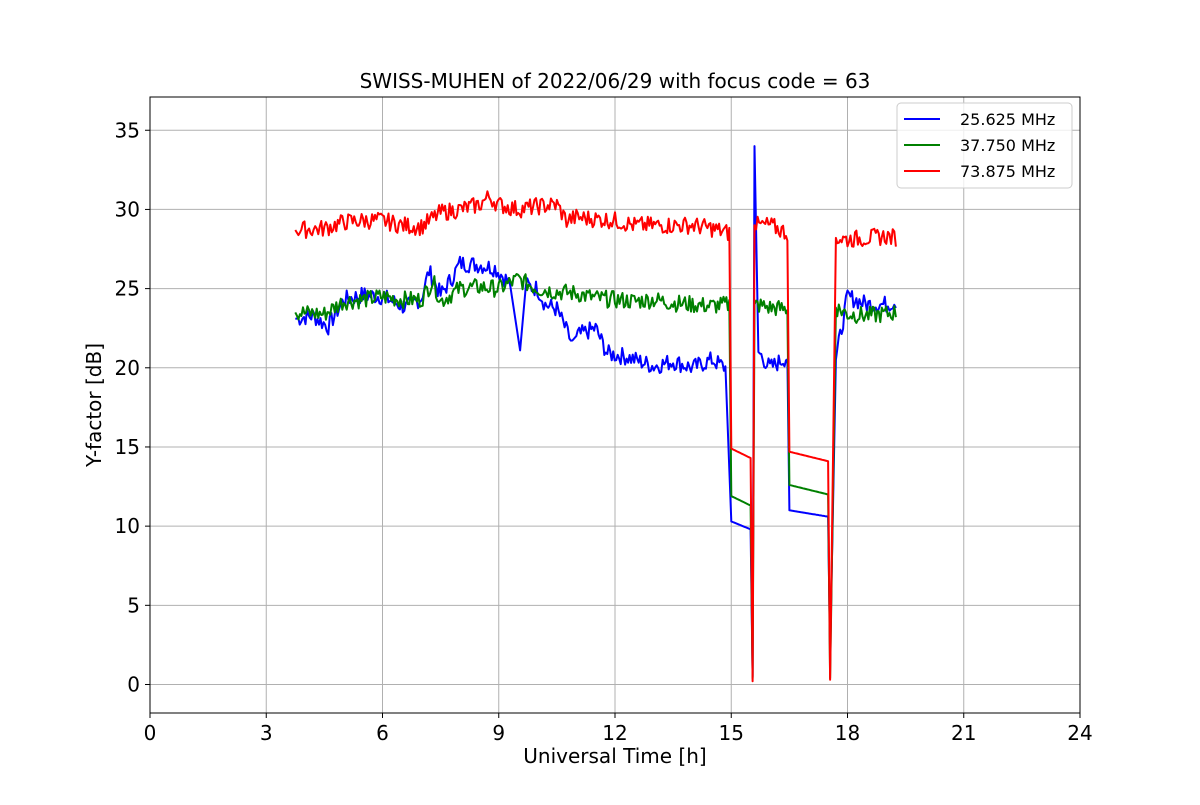 This screenshot has width=1200, height=805. Describe the element at coordinates (127, 130) in the screenshot. I see `y-tick-label: 35` at that location.